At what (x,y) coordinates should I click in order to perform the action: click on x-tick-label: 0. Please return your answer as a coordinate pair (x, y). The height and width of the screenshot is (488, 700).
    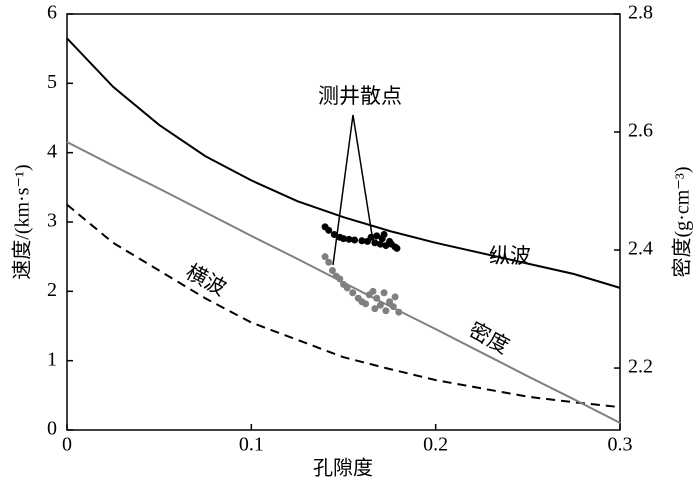
    Looking at the image, I should click on (67, 445).